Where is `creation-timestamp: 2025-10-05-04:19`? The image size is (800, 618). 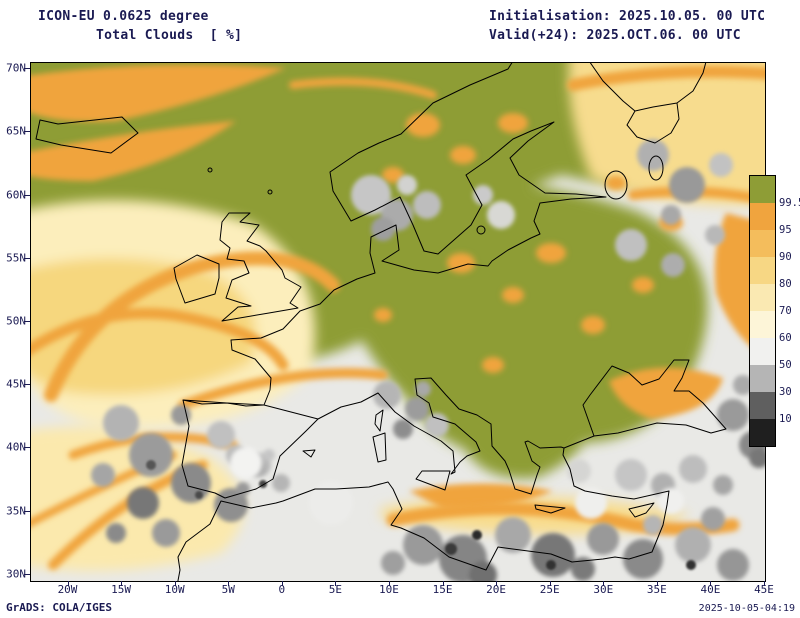
creation-timestamp: 2025-10-05-04:19 is located at coordinates (746, 608).